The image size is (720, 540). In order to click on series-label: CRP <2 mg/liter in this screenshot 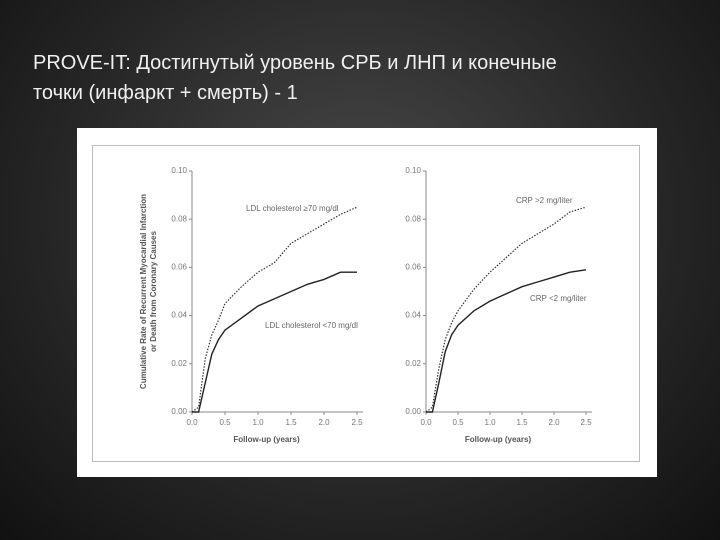, I will do `click(558, 298)`.